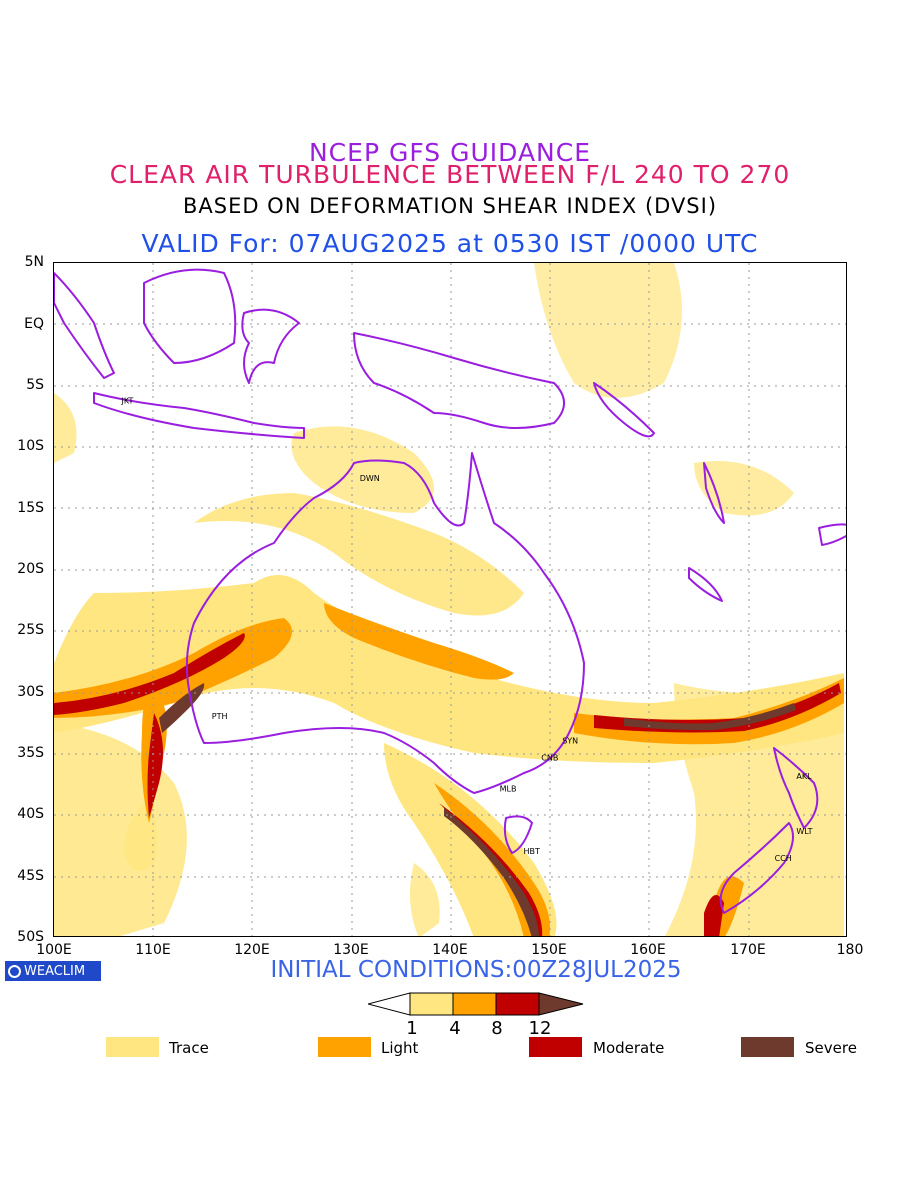  Describe the element at coordinates (459, 380) in the screenshot. I see `new-guinea-coast` at that location.